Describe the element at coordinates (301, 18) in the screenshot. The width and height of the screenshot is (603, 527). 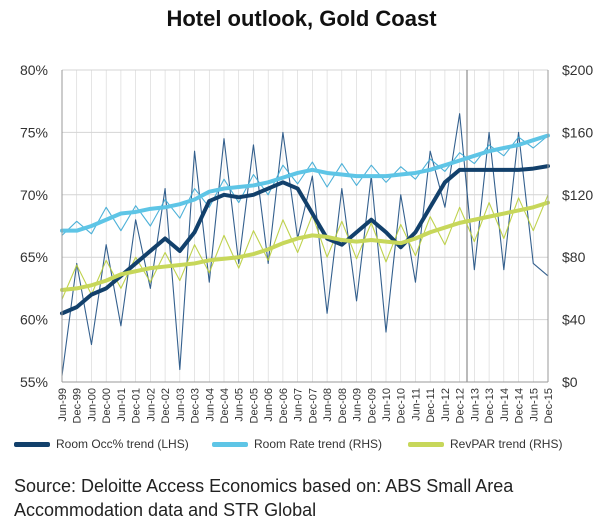
I see `chart-title: Hotel outlook, Gold Coast` at that location.